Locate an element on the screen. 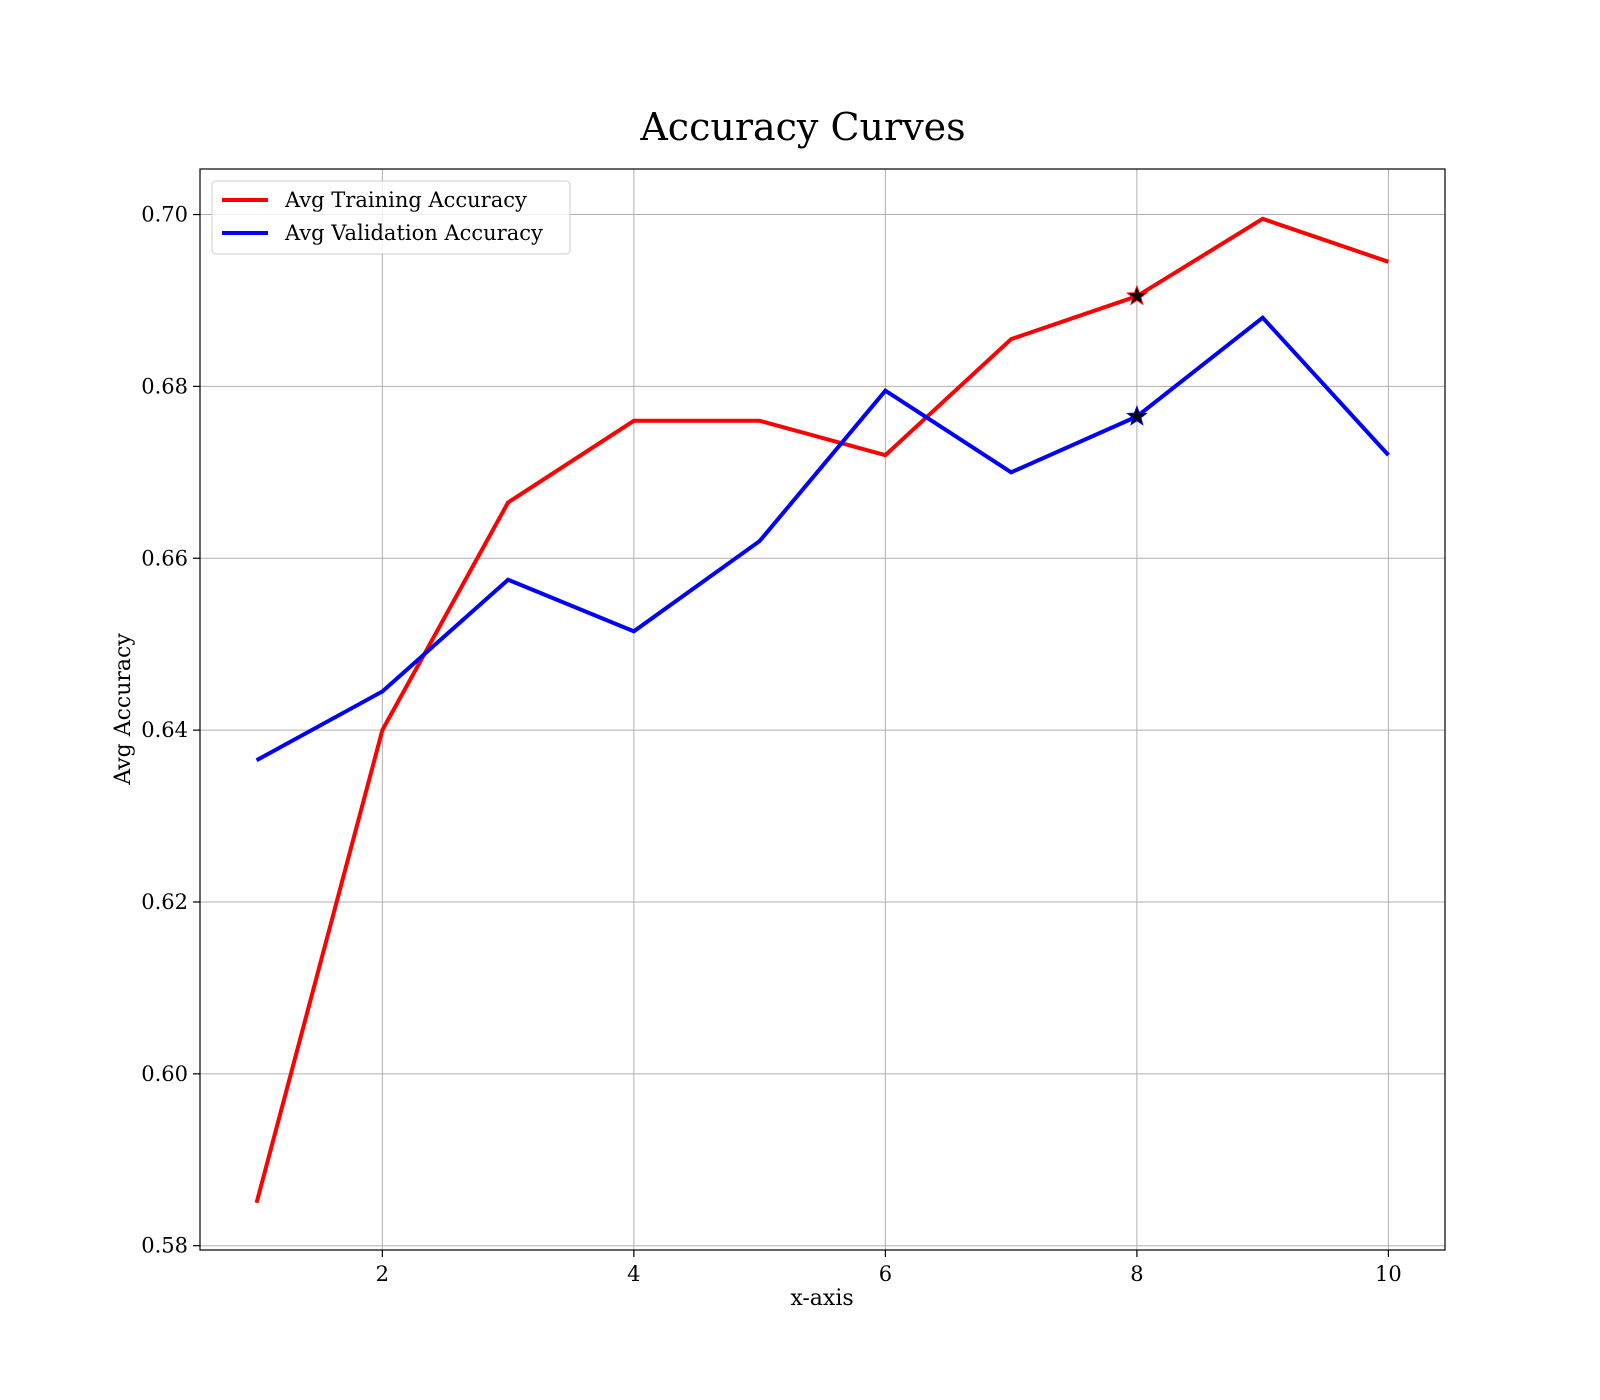  x-axis-label: x-axis is located at coordinates (821, 1298).